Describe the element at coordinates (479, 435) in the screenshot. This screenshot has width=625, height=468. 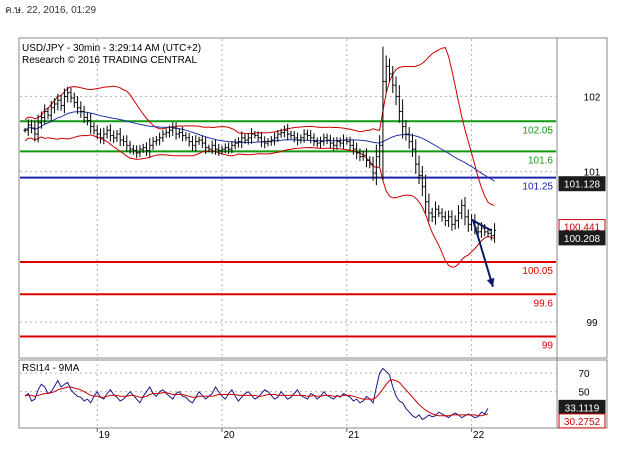
I see `date-tick-label: 22` at that location.